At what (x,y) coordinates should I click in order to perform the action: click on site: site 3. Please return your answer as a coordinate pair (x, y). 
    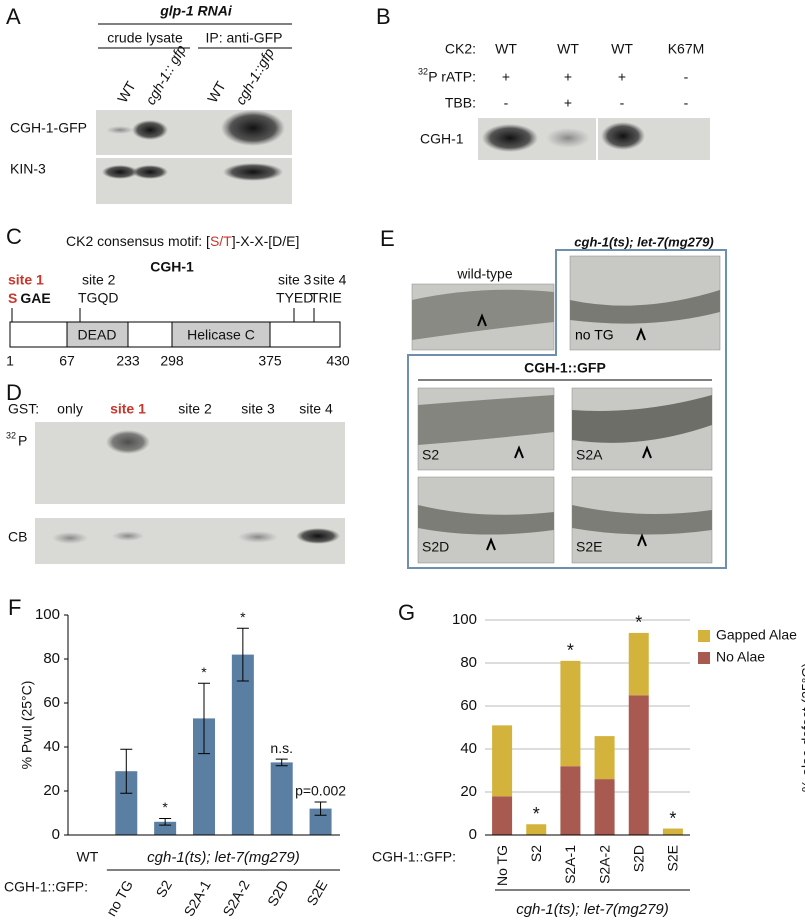
    Looking at the image, I should click on (295, 280).